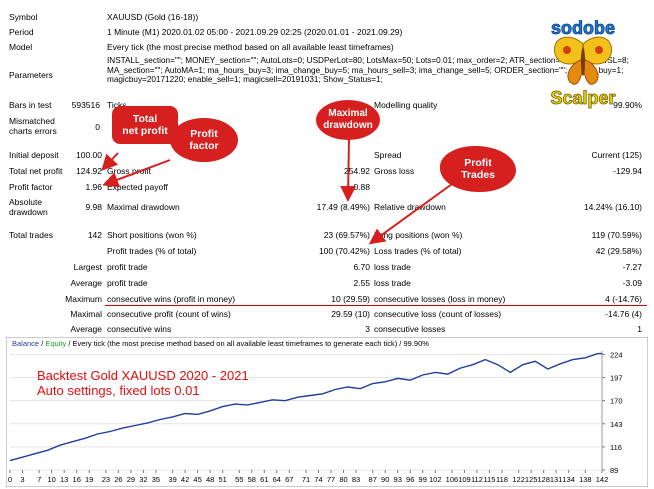 The height and width of the screenshot is (489, 654). Describe the element at coordinates (331, 479) in the screenshot. I see `x-tick-label: 77` at that location.